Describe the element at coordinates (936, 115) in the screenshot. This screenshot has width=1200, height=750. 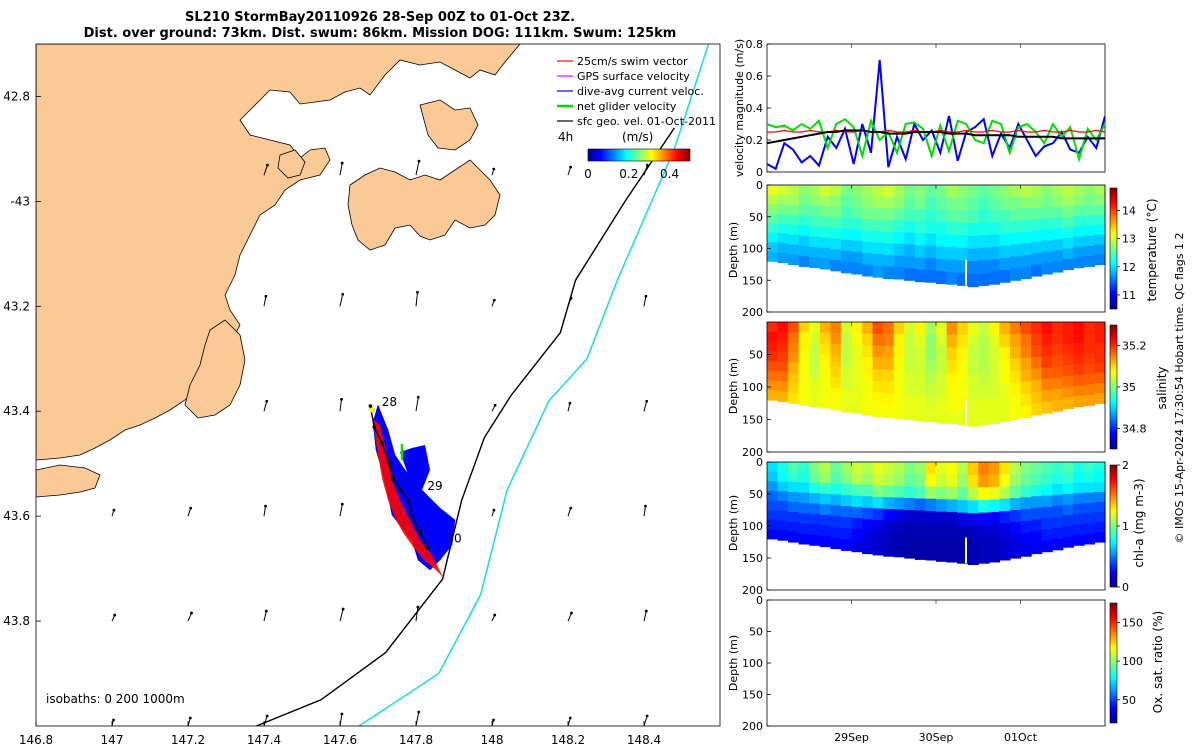
I see `velocity-series` at that location.